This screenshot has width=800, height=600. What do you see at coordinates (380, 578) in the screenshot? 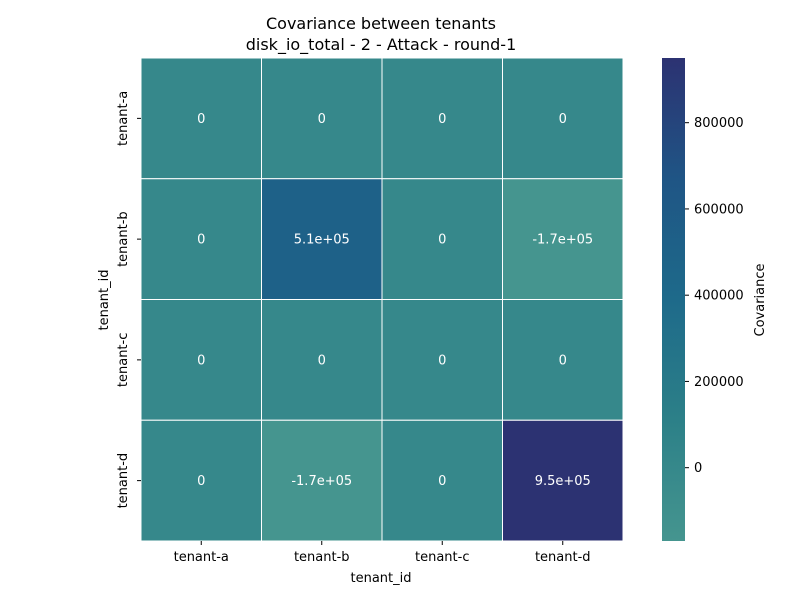
I see `x-axis-label: tenant_id` at bounding box center [380, 578].